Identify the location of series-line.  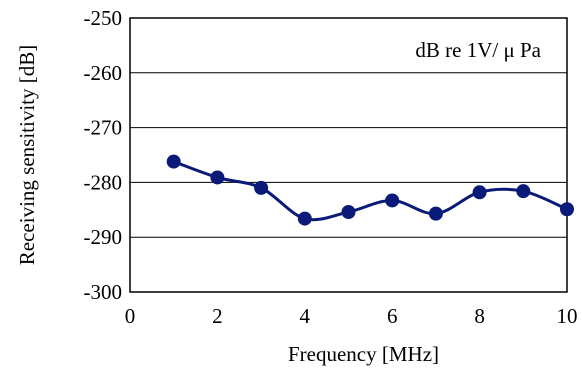
(370, 191).